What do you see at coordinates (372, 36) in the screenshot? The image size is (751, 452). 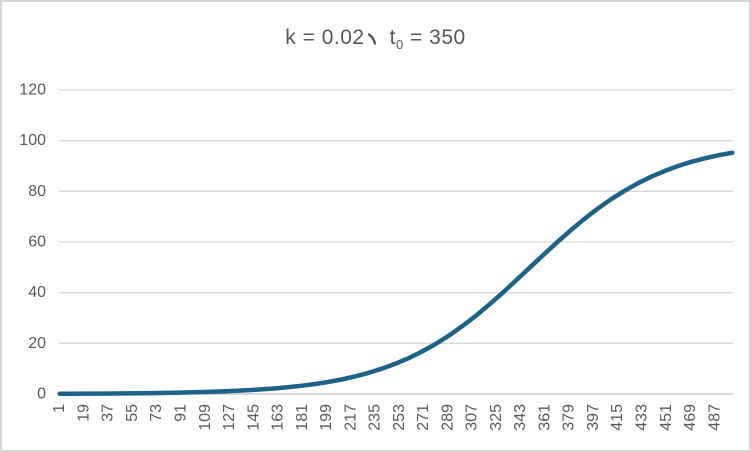 I see `ideographic-comma-glyph` at bounding box center [372, 36].